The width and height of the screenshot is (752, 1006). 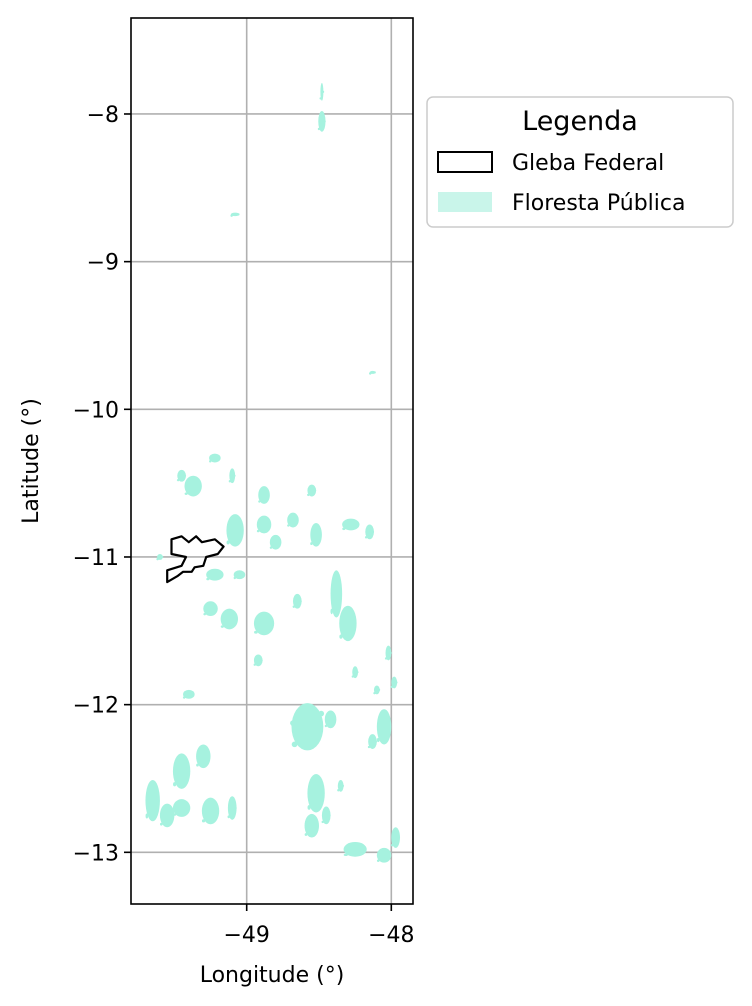 I want to click on legend-label-gleba: Gleba Federal, so click(x=588, y=163).